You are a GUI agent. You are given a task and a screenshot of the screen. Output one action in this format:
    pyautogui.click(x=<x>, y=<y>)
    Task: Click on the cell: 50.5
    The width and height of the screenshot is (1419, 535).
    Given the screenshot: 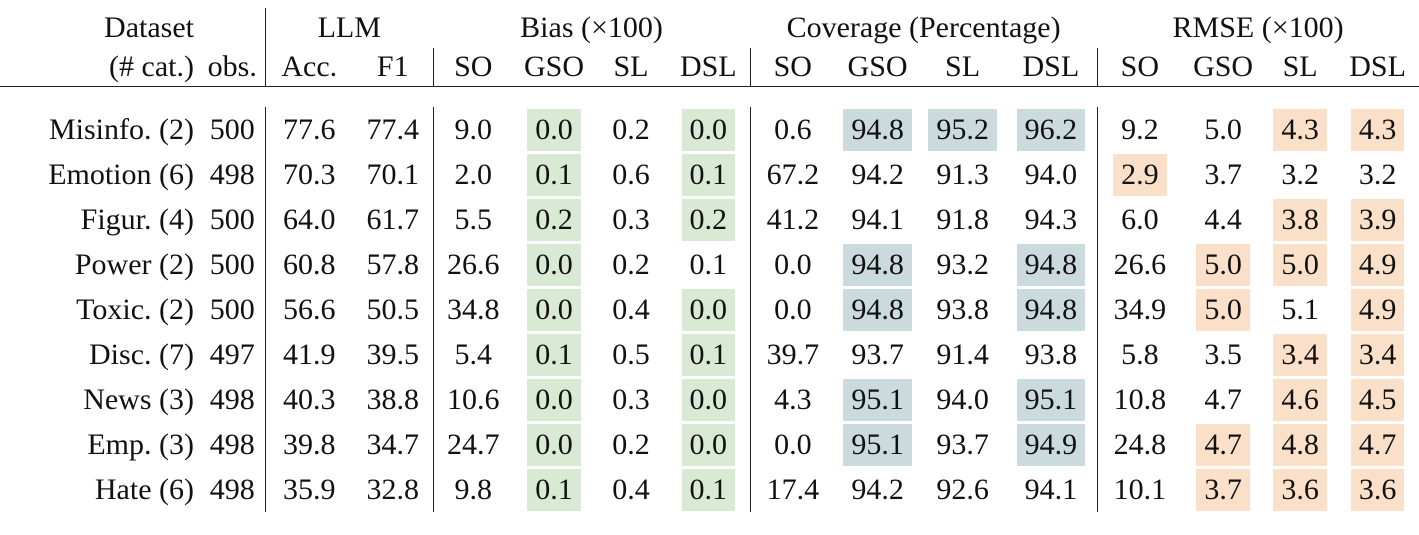 What is the action you would take?
    pyautogui.click(x=393, y=309)
    